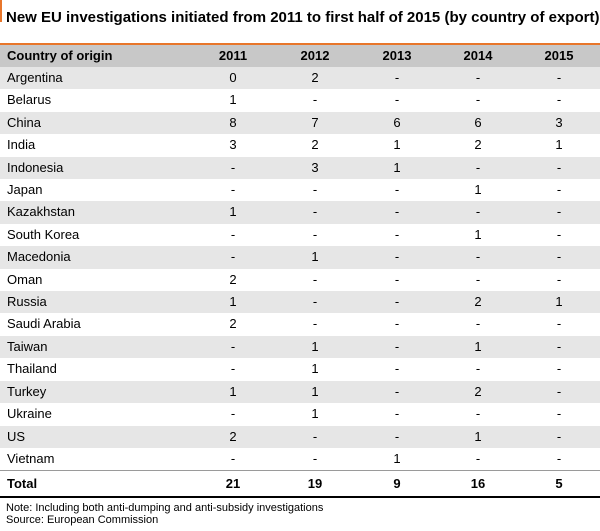  I want to click on country-cell: Macedonia, so click(96, 257).